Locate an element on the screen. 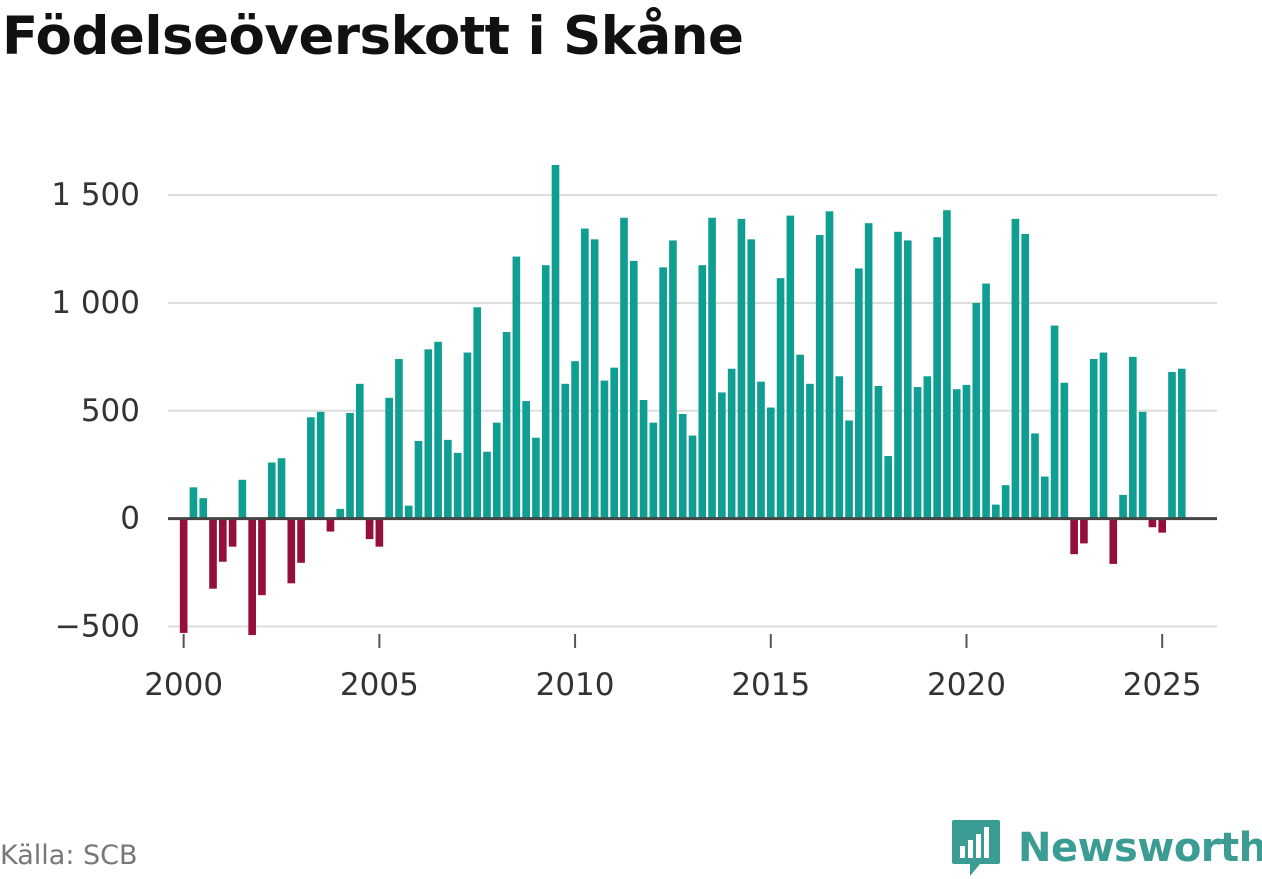  brand-name: Newsworthy is located at coordinates (1140, 848).